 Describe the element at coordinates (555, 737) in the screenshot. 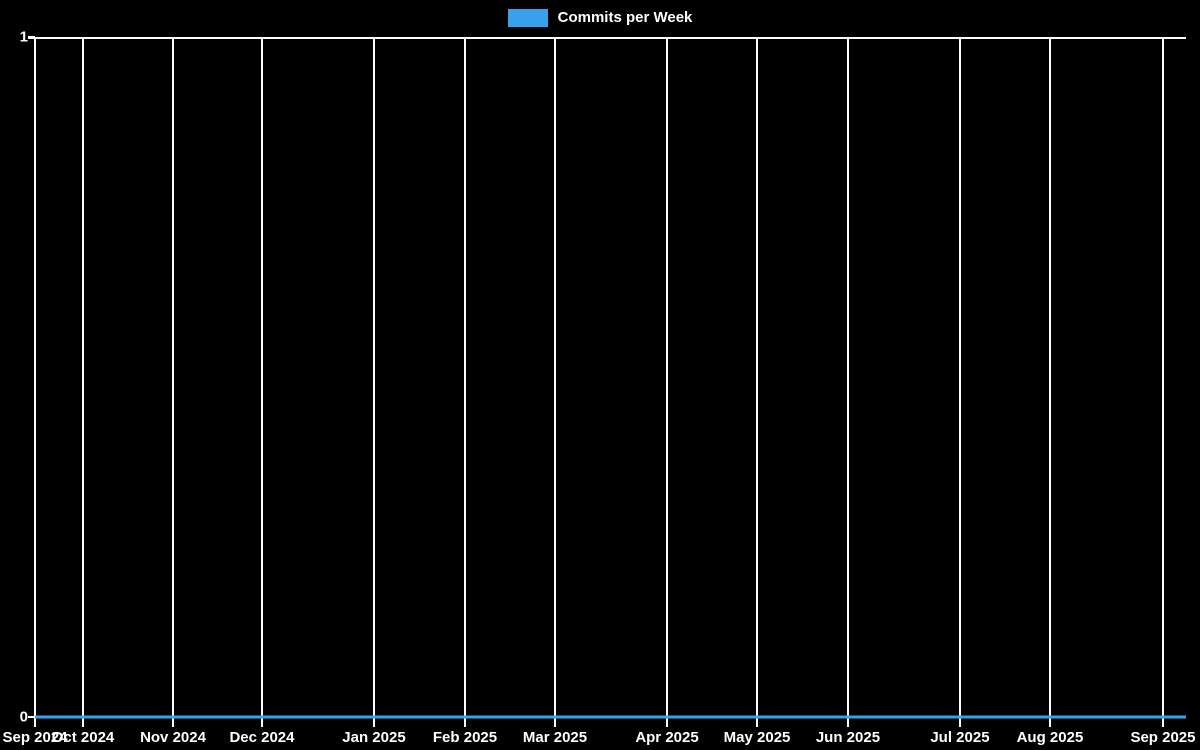

I see `x-tick-label: Mar 2025` at that location.